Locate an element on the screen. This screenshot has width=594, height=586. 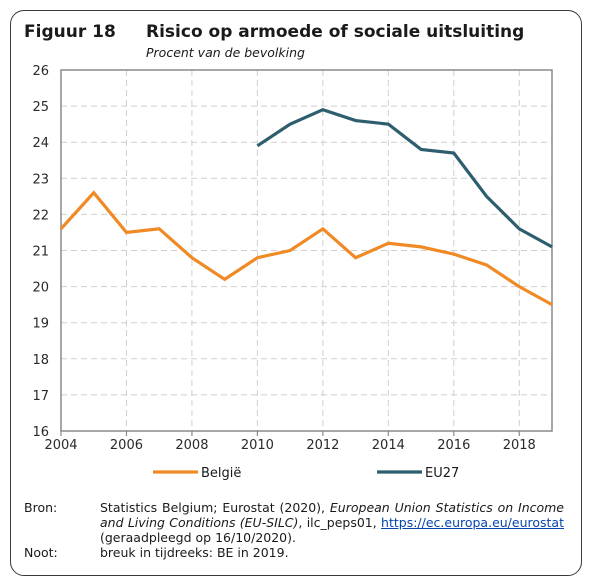
x-tick-label: 2016 is located at coordinates (453, 445).